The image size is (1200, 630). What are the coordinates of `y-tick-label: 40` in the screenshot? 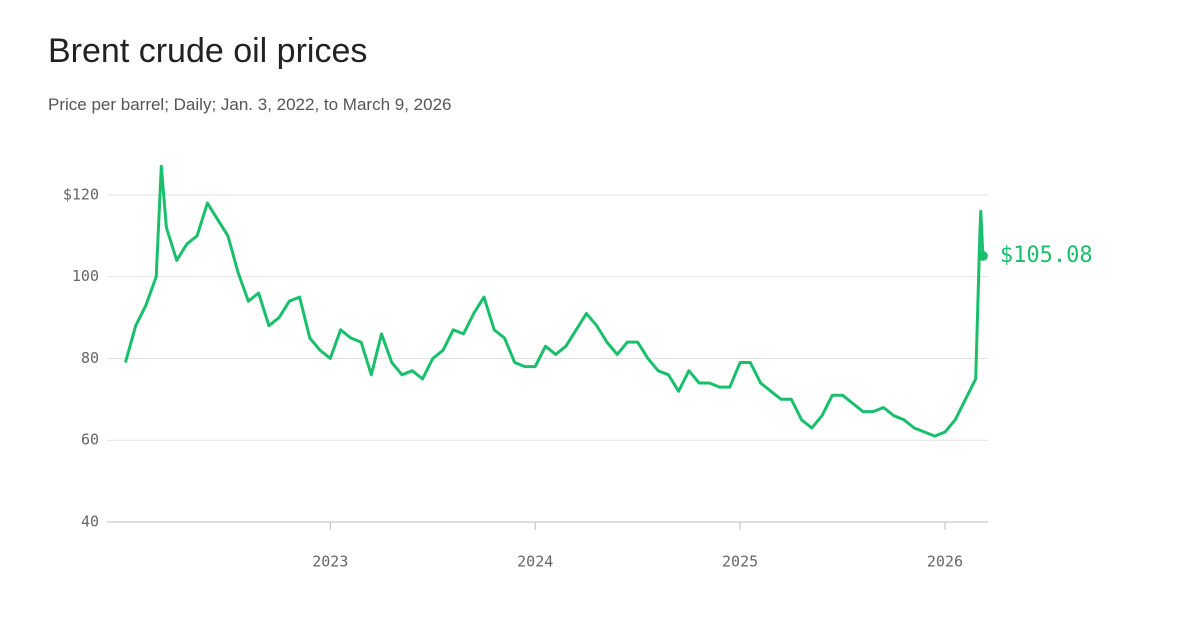 It's located at (90, 522).